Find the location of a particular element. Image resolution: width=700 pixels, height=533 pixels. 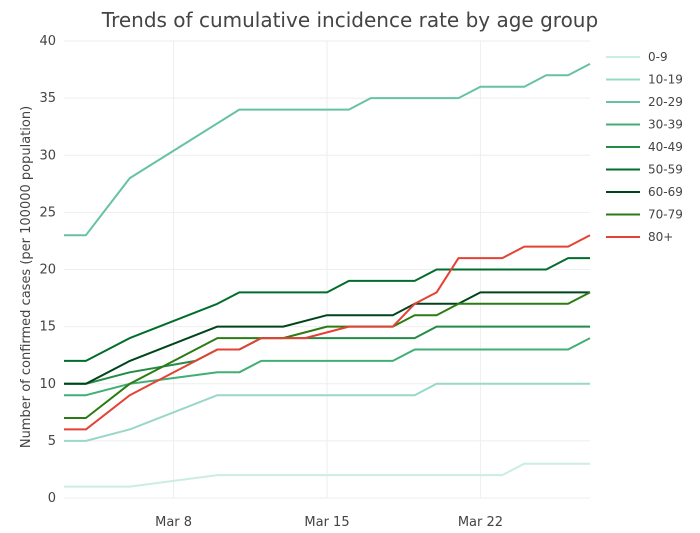

legend-label: 0-9 is located at coordinates (658, 57).